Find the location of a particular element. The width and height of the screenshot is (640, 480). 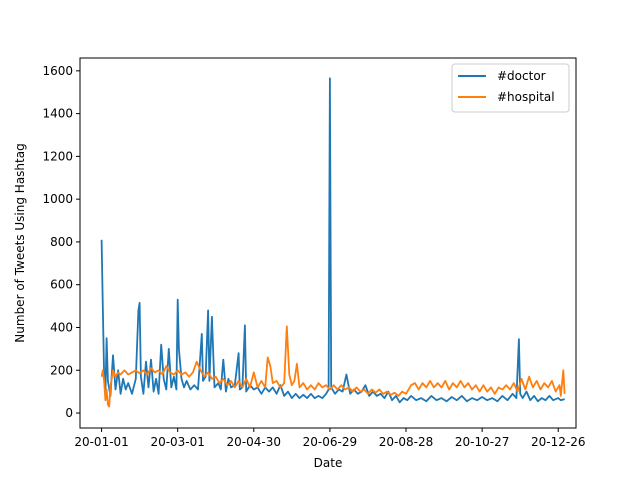

x-tick-label: 20-03-01 is located at coordinates (177, 442).